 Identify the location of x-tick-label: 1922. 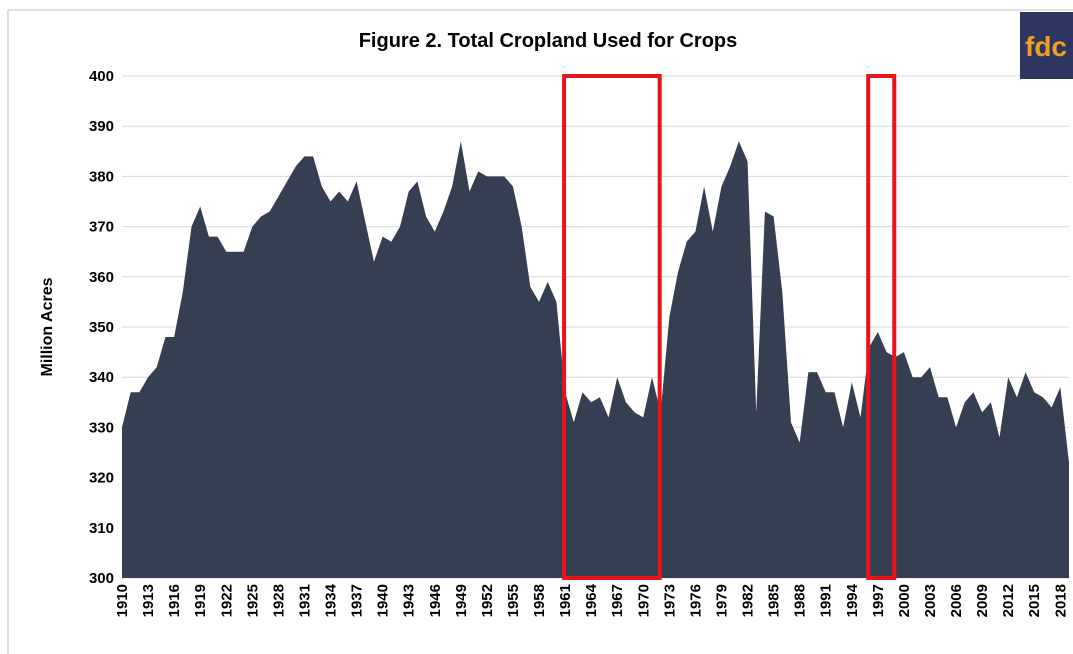
(226, 600).